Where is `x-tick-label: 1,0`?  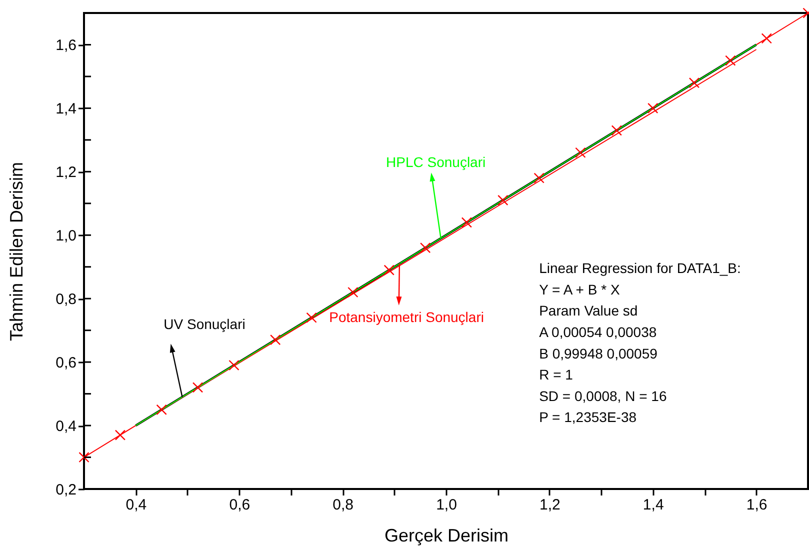 x-tick-label: 1,0 is located at coordinates (446, 505).